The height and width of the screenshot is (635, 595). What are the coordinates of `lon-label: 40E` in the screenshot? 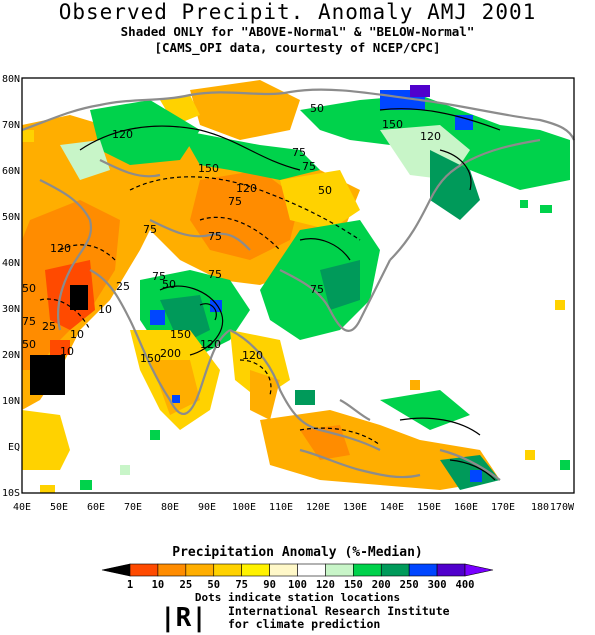 It's located at (22, 507).